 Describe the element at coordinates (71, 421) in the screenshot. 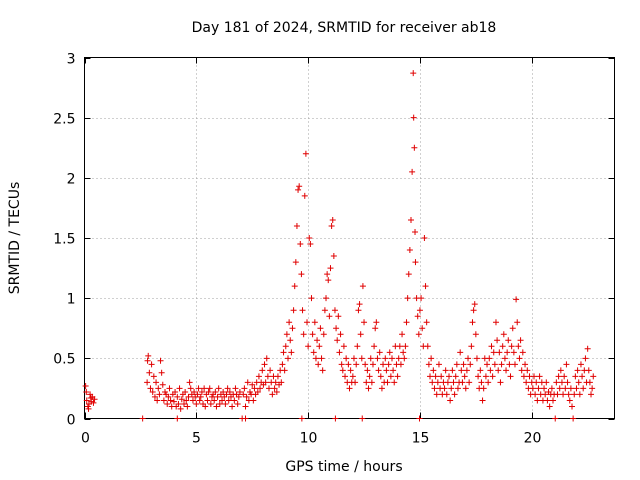

I see `y-tick-label: 0` at that location.